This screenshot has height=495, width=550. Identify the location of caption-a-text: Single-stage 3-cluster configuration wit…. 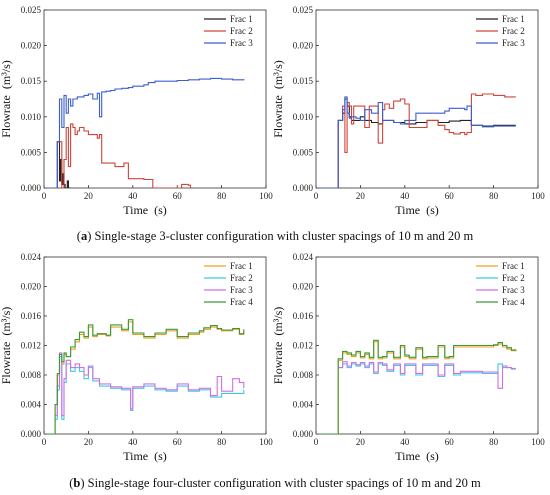
(282, 236).